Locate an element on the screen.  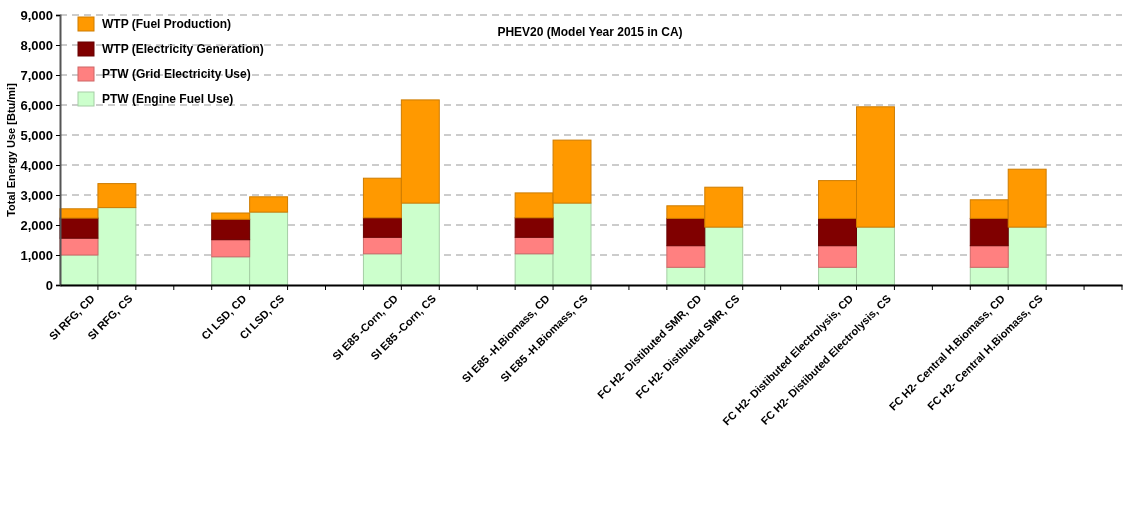
y-axis-title: Total Energy Use [Btu/mi] is located at coordinates (11, 149).